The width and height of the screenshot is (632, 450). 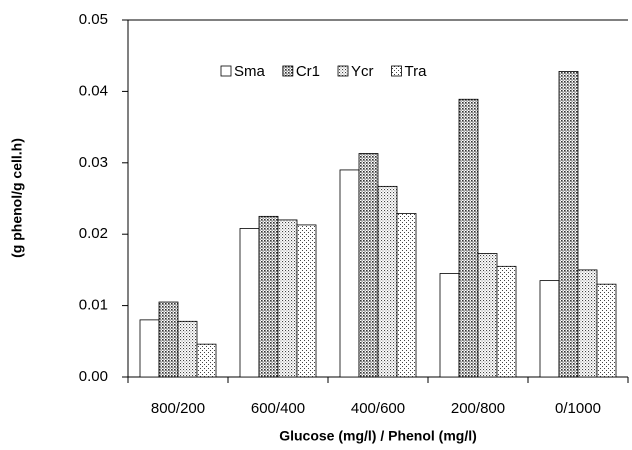 What do you see at coordinates (93, 19) in the screenshot?
I see `y-tick-label: 0.05` at bounding box center [93, 19].